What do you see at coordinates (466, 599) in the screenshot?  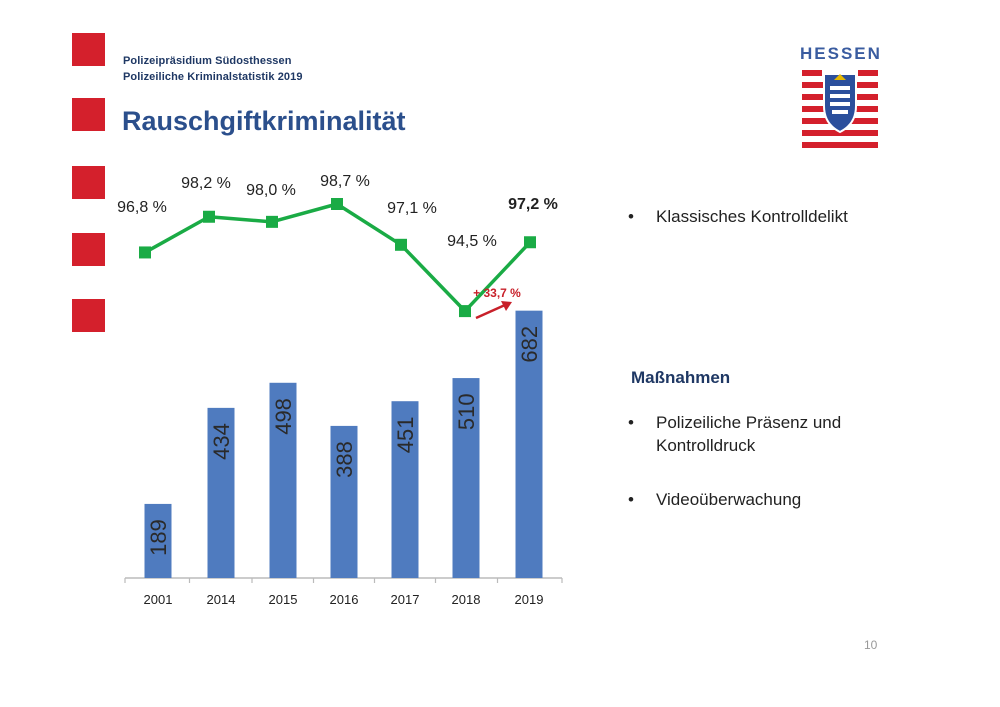 I see `category-label: 2018` at bounding box center [466, 599].